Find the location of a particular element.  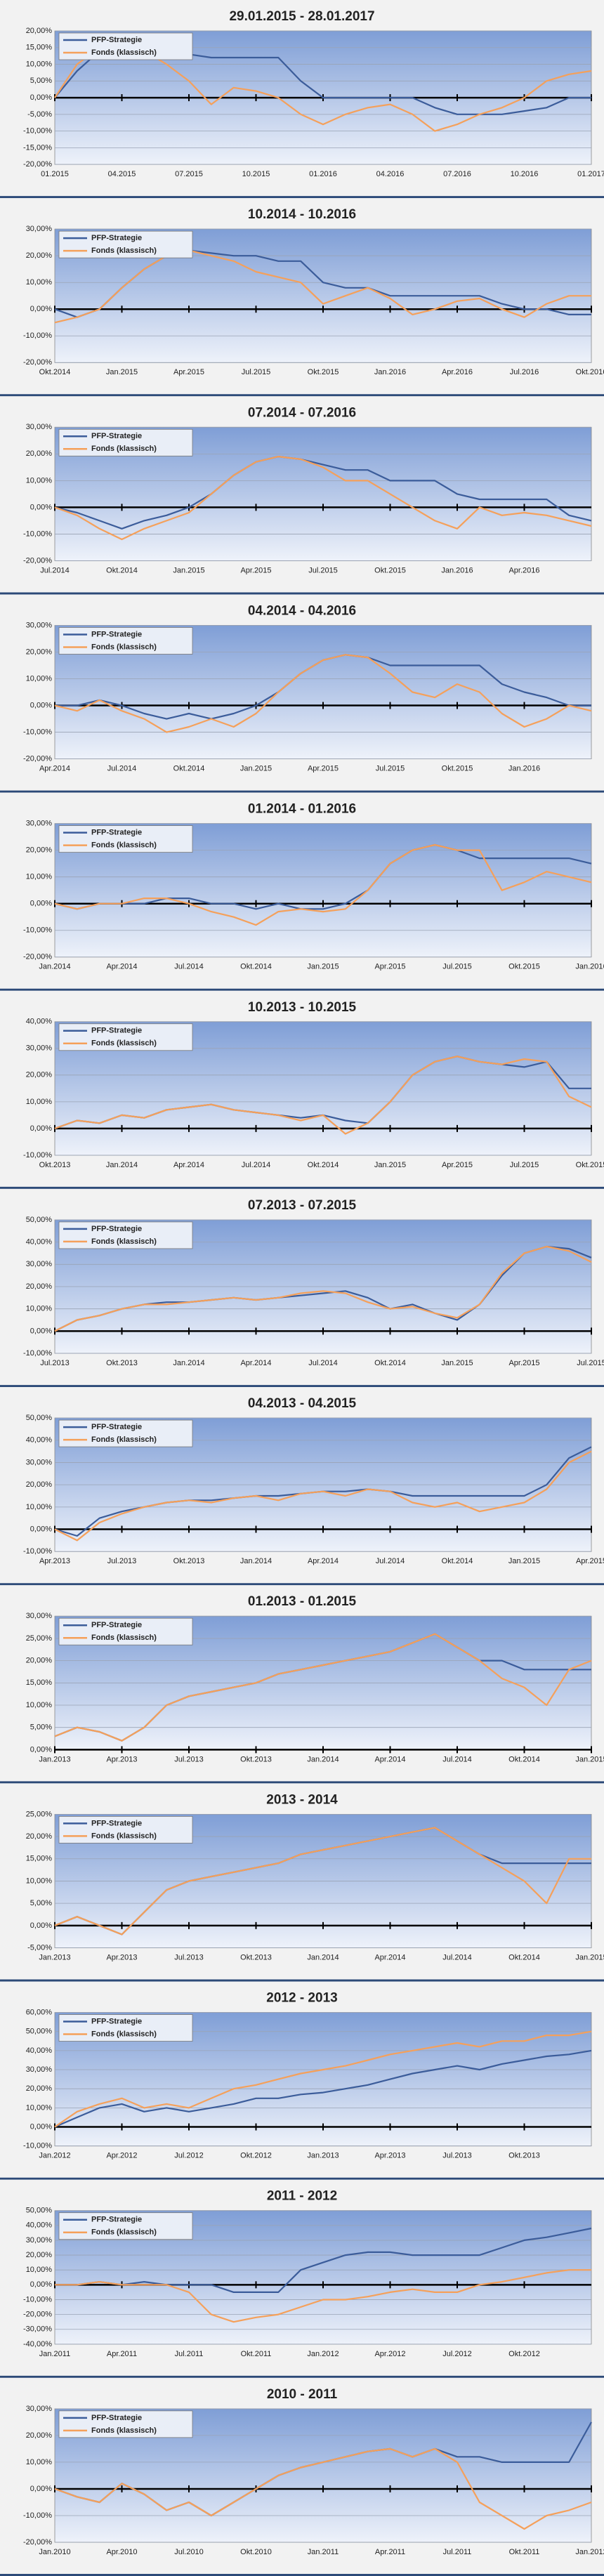

chart-title: 01.2013 - 01.2015 is located at coordinates (302, 1601).